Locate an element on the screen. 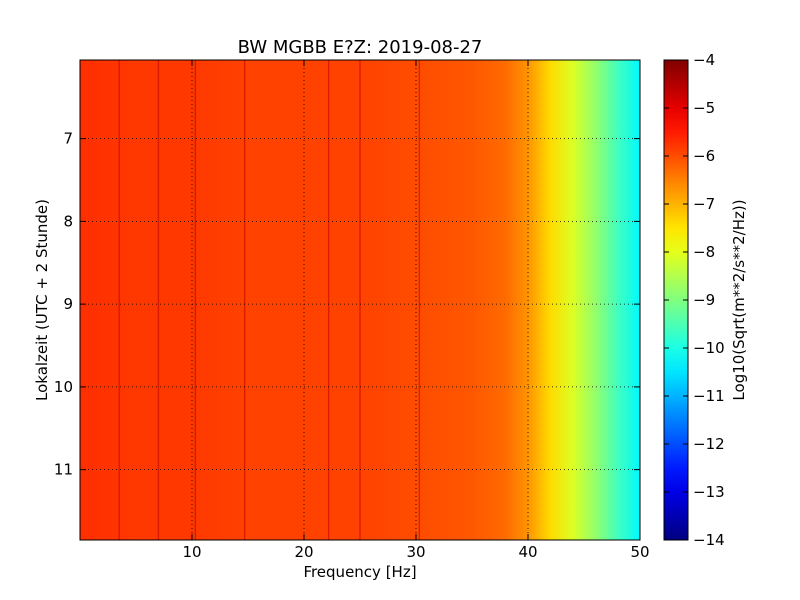 The height and width of the screenshot is (600, 800). colorbar-tick-label: −8 is located at coordinates (704, 252).